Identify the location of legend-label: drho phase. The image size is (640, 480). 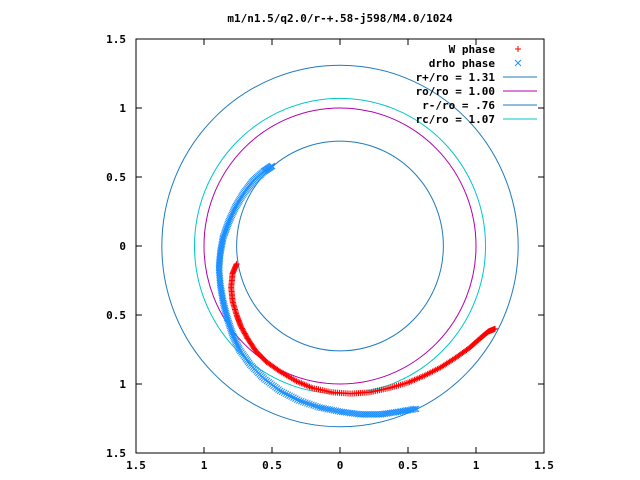
(462, 63).